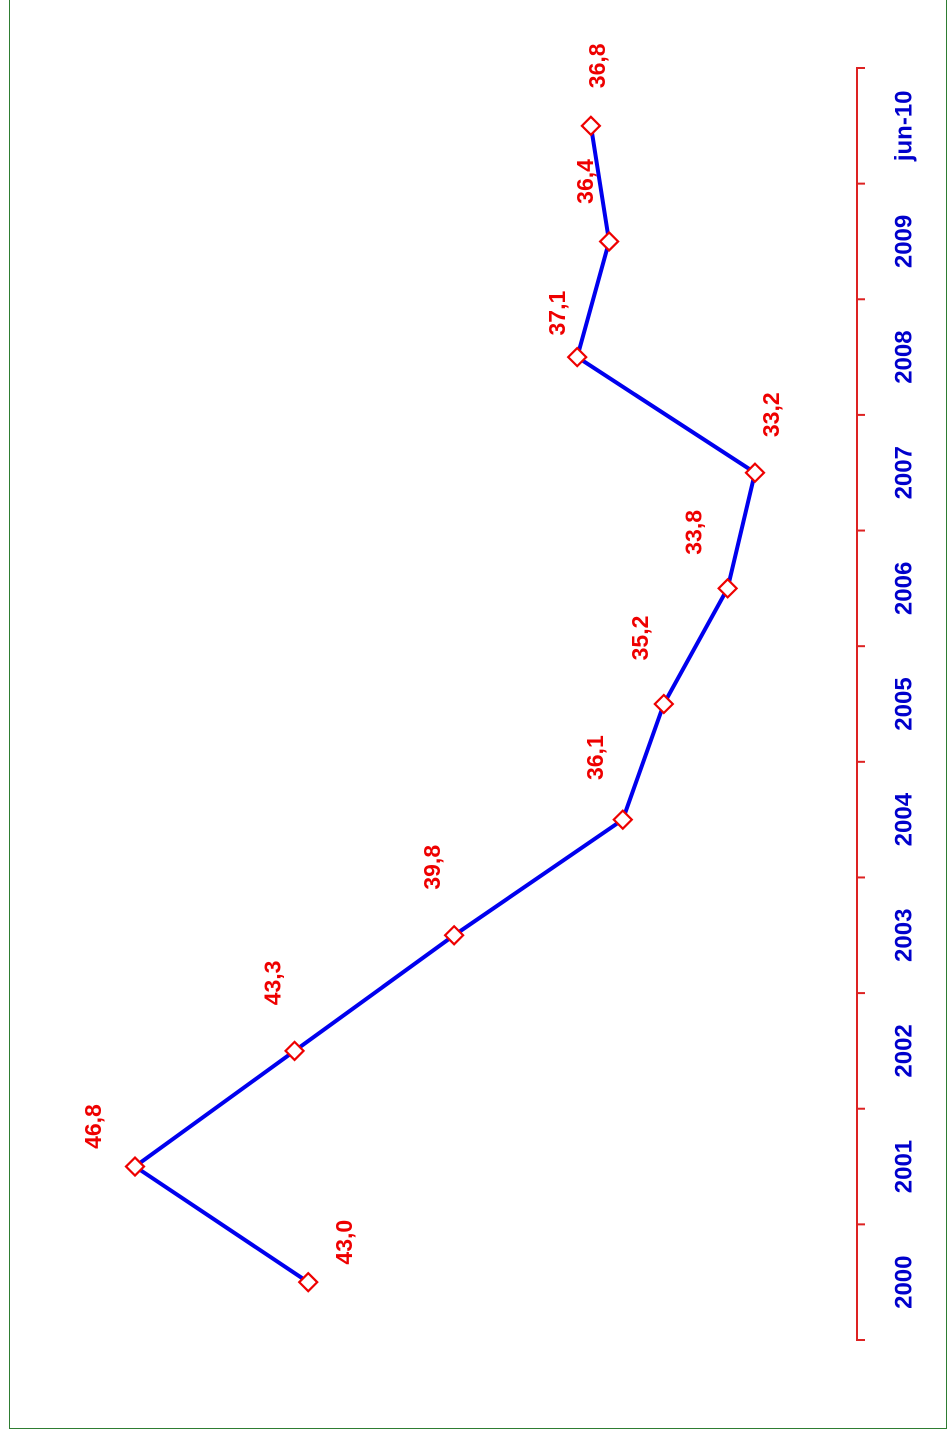  What do you see at coordinates (295, 1051) in the screenshot?
I see `data-point-2002` at bounding box center [295, 1051].